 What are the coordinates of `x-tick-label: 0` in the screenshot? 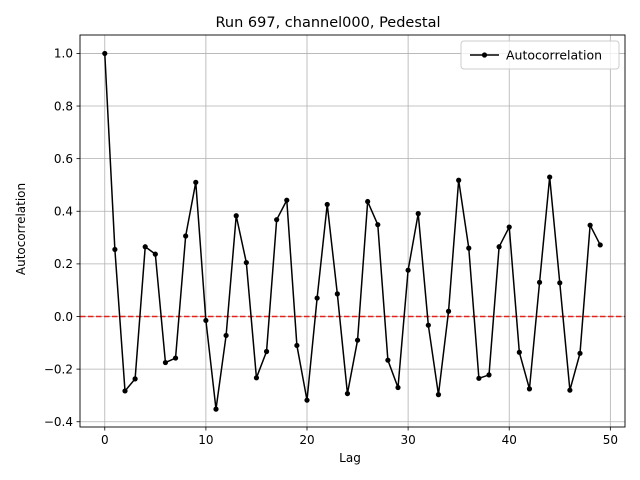 It's located at (105, 440).